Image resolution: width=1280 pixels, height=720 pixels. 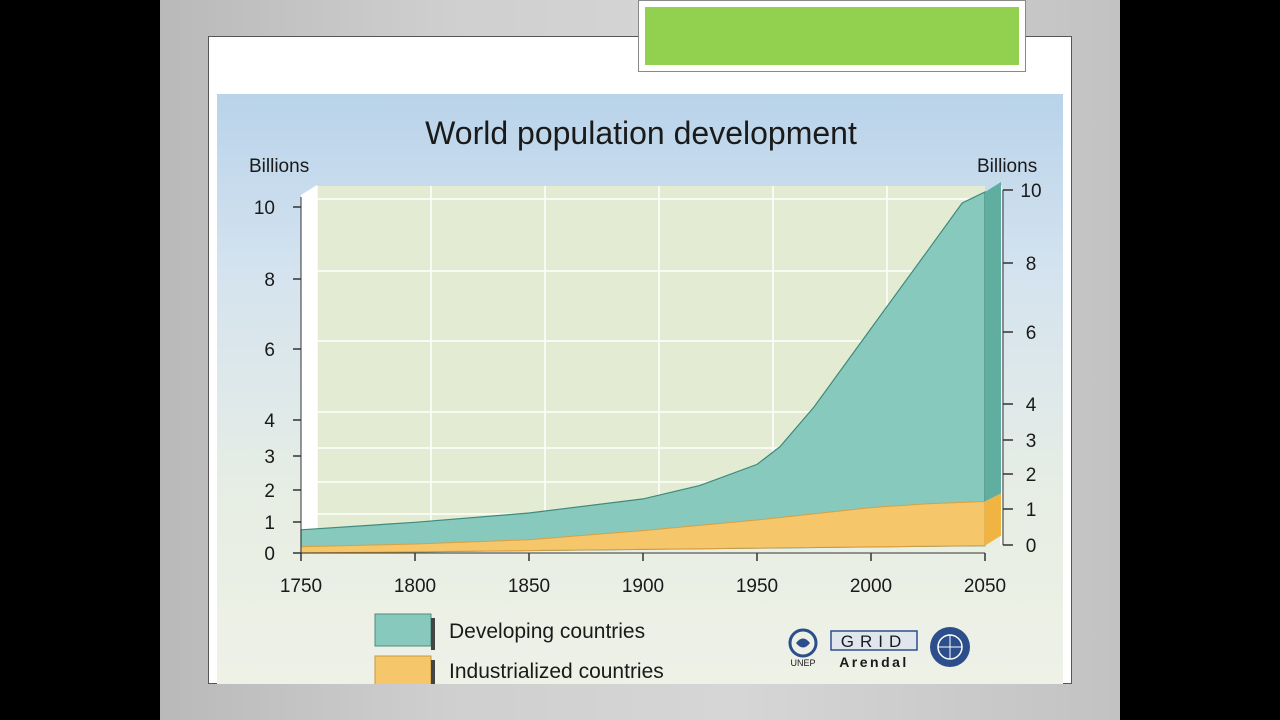 I want to click on logo-grid-arendal: GRID Arendal, so click(x=874, y=650).